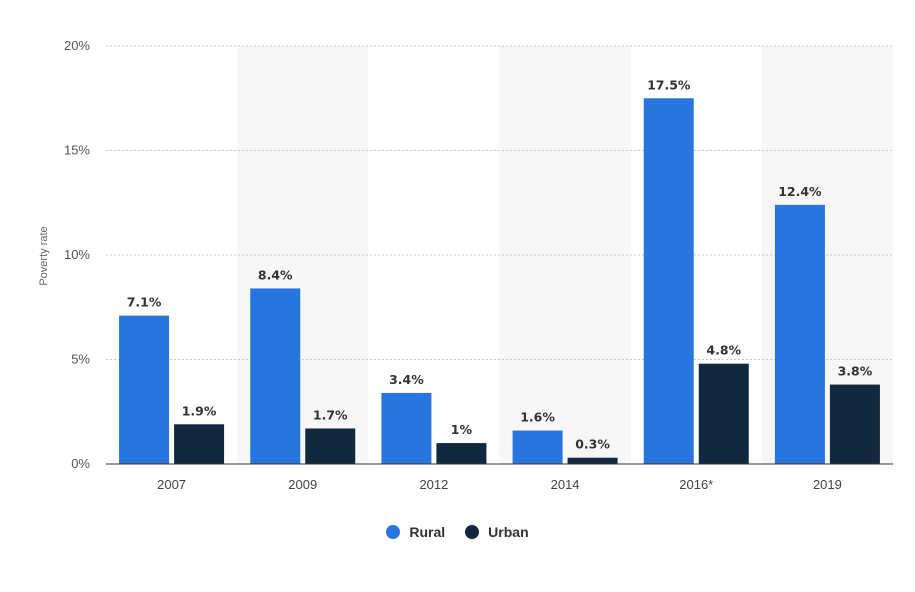 Image resolution: width=915 pixels, height=592 pixels. What do you see at coordinates (199, 410) in the screenshot?
I see `data-label: 1.9%` at bounding box center [199, 410].